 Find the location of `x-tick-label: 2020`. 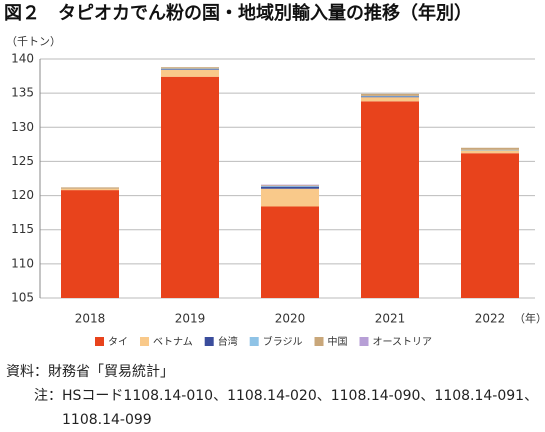

x-tick-label: 2020 is located at coordinates (290, 319).